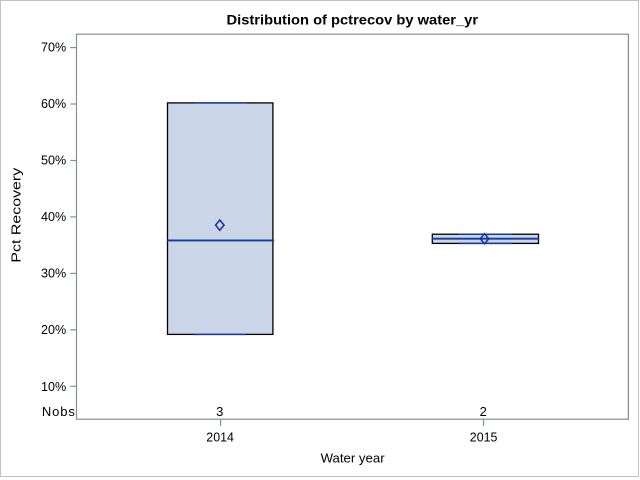 The width and height of the screenshot is (640, 480). Describe the element at coordinates (54, 273) in the screenshot. I see `svg-text: 30%` at that location.